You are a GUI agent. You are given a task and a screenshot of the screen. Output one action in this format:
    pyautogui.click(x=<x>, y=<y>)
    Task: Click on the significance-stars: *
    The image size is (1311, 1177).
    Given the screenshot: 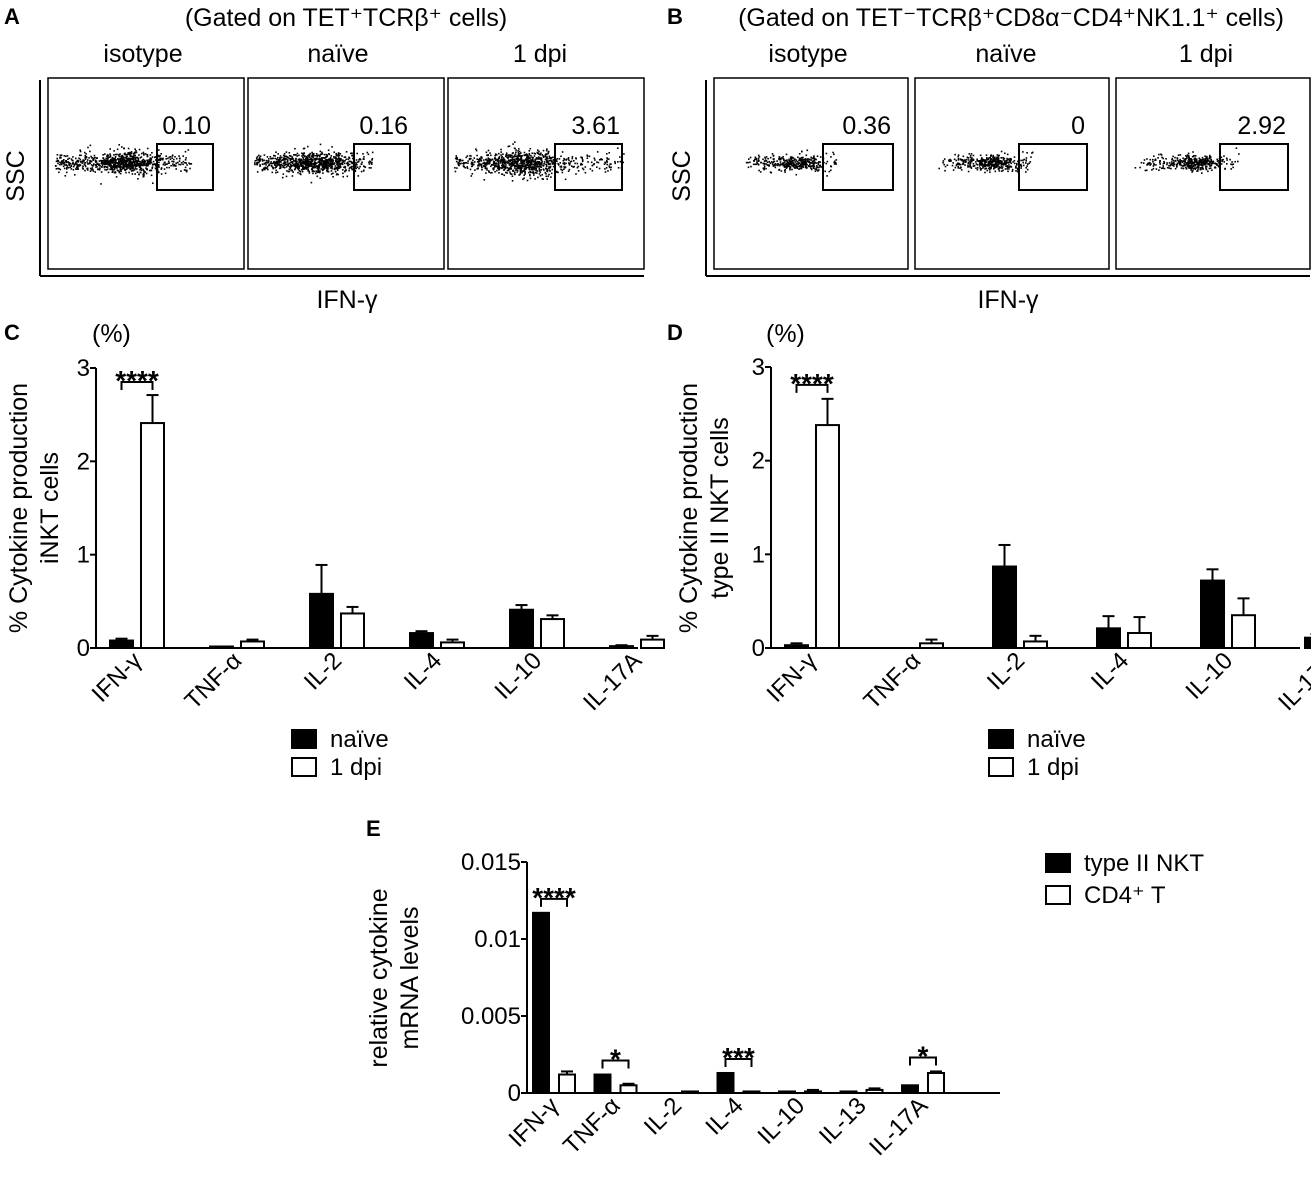 What is the action you would take?
    pyautogui.click(x=923, y=1055)
    